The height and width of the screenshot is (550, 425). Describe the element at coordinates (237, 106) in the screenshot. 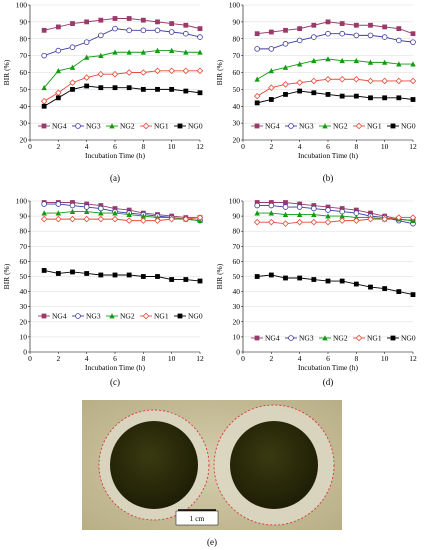

I see `y-tick-label-b-2: 40` at that location.